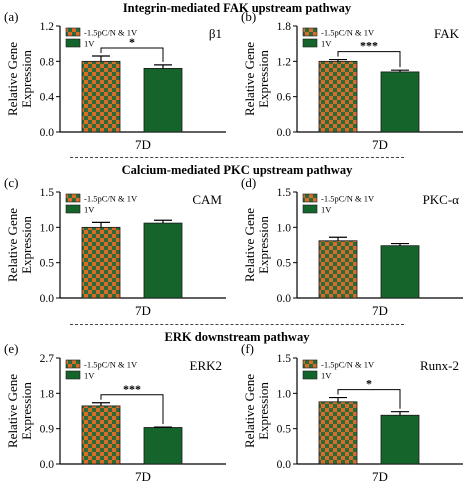 The height and width of the screenshot is (490, 474). Describe the element at coordinates (441, 199) in the screenshot. I see `gene-label: PKC-α` at that location.